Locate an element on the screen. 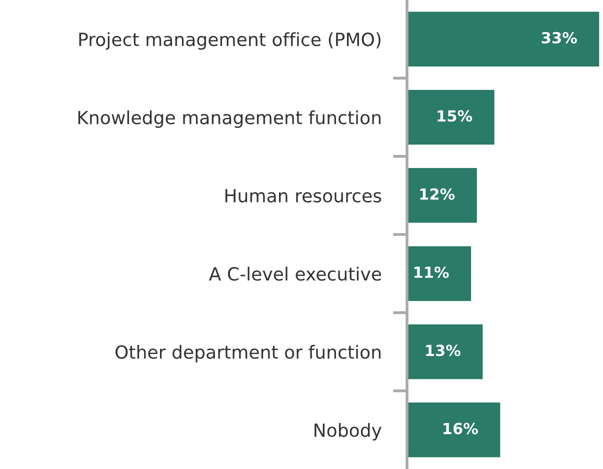  y-tick-label: Project management office (PMO) is located at coordinates (229, 41).